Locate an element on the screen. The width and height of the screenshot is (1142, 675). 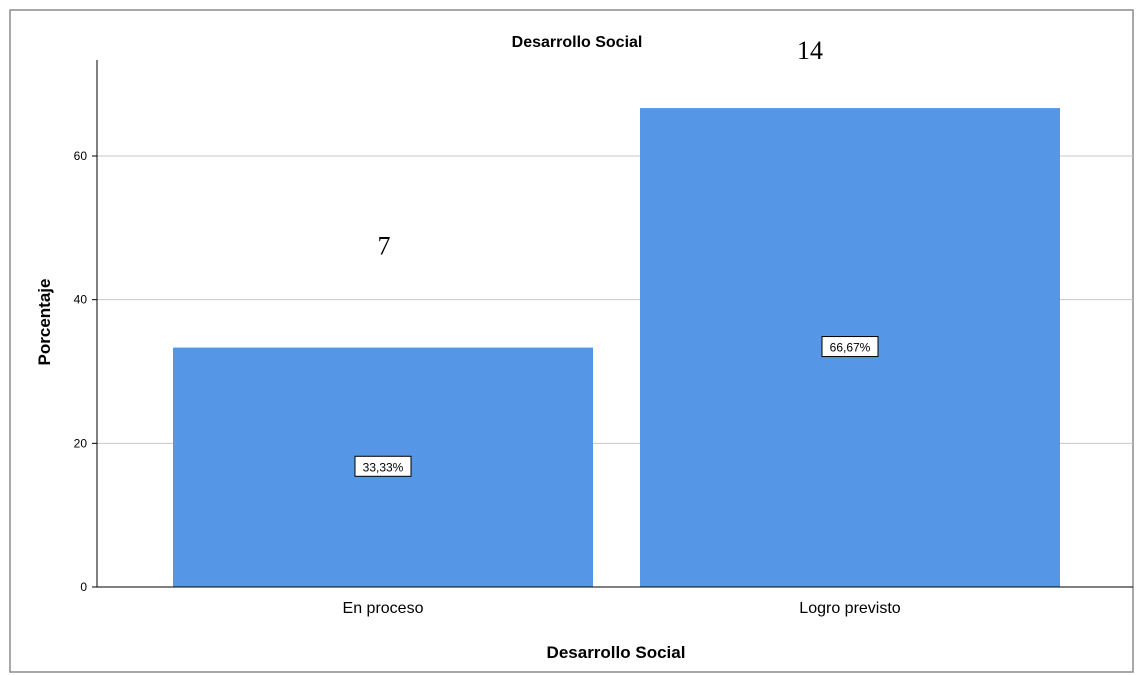
count-annotation: 14 is located at coordinates (810, 50).